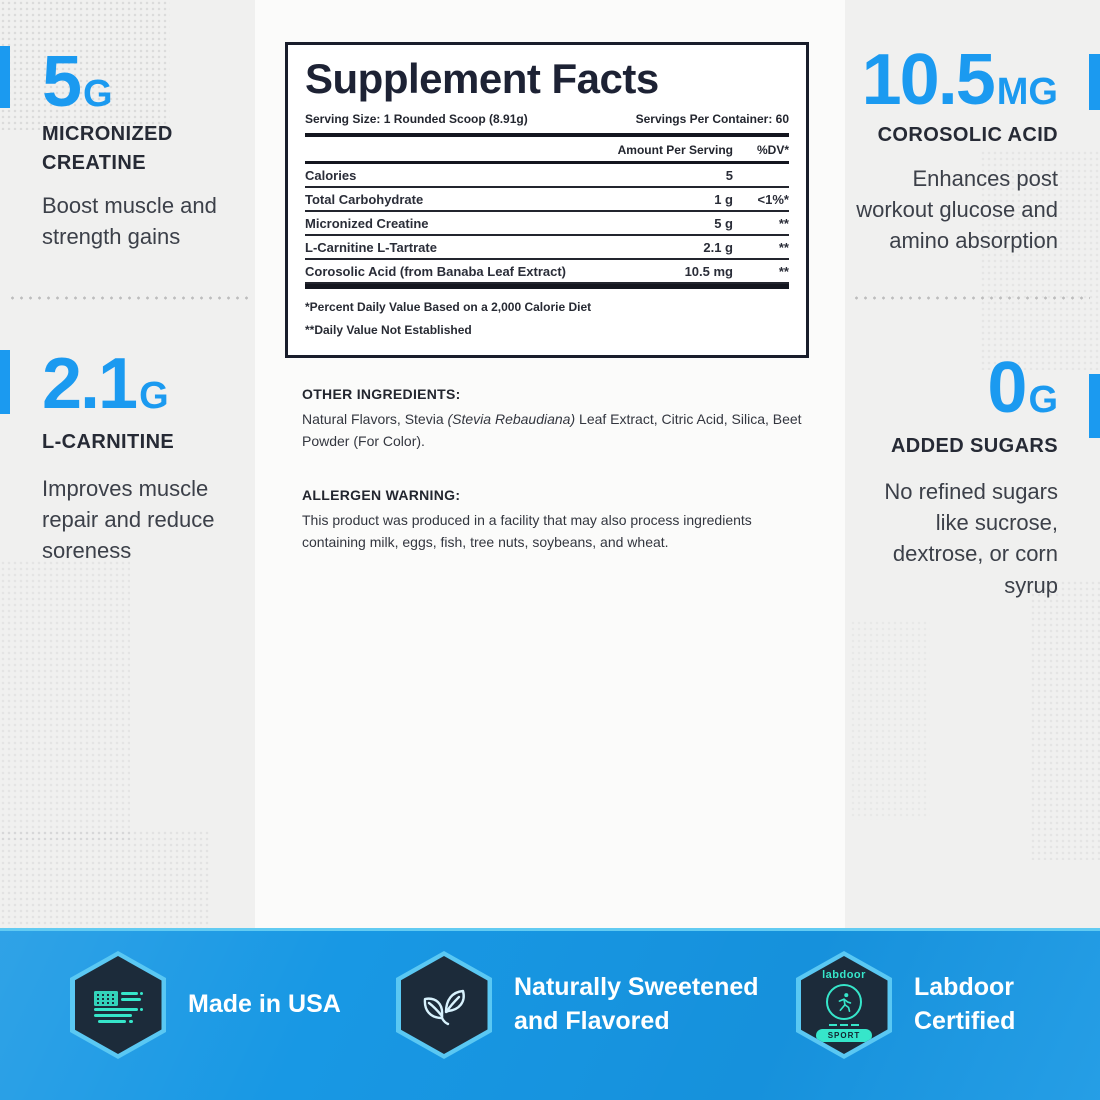 The image size is (1100, 1100). Describe the element at coordinates (129, 221) in the screenshot. I see `stat-creatine-desc: Boost muscle and strength gains` at that location.